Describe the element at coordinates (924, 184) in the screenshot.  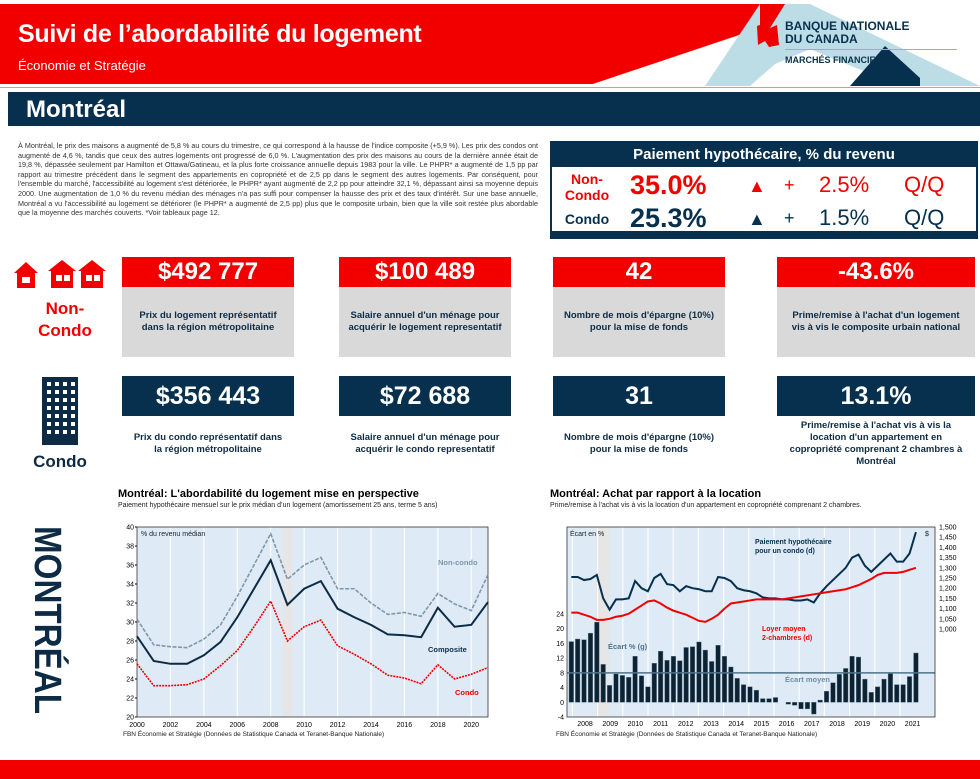
I see `row-period: Q/Q` at that location.